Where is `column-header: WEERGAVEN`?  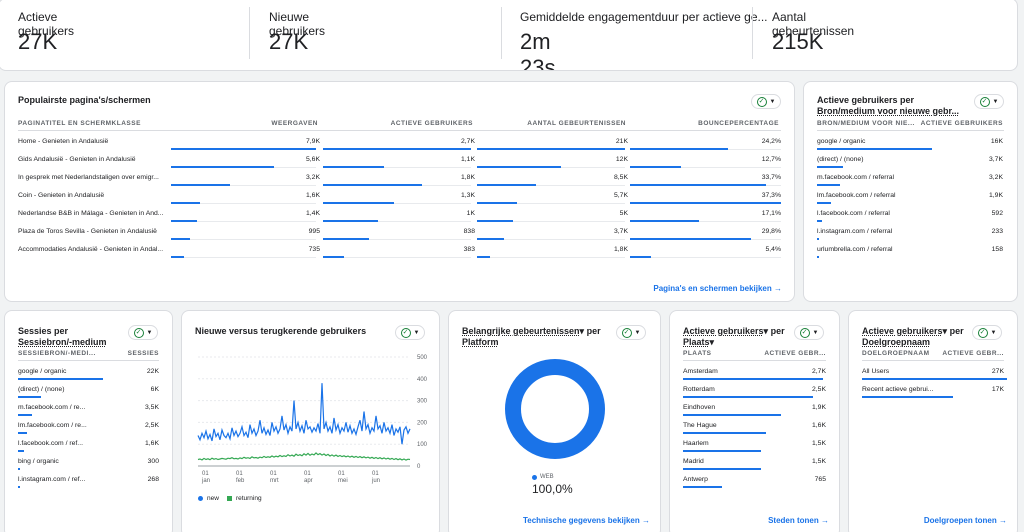 column-header: WEERGAVEN is located at coordinates (294, 123).